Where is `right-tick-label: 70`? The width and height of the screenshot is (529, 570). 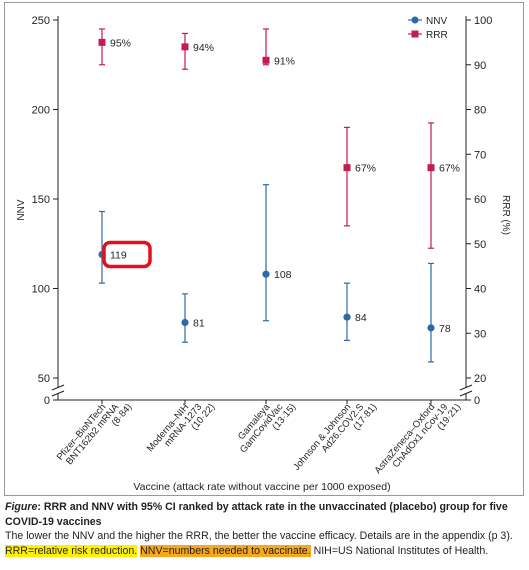 right-tick-label: 70 is located at coordinates (480, 155).